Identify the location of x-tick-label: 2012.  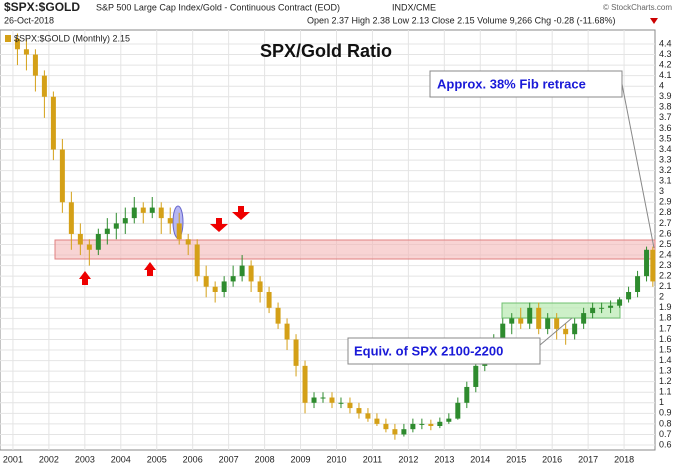
(408, 459).